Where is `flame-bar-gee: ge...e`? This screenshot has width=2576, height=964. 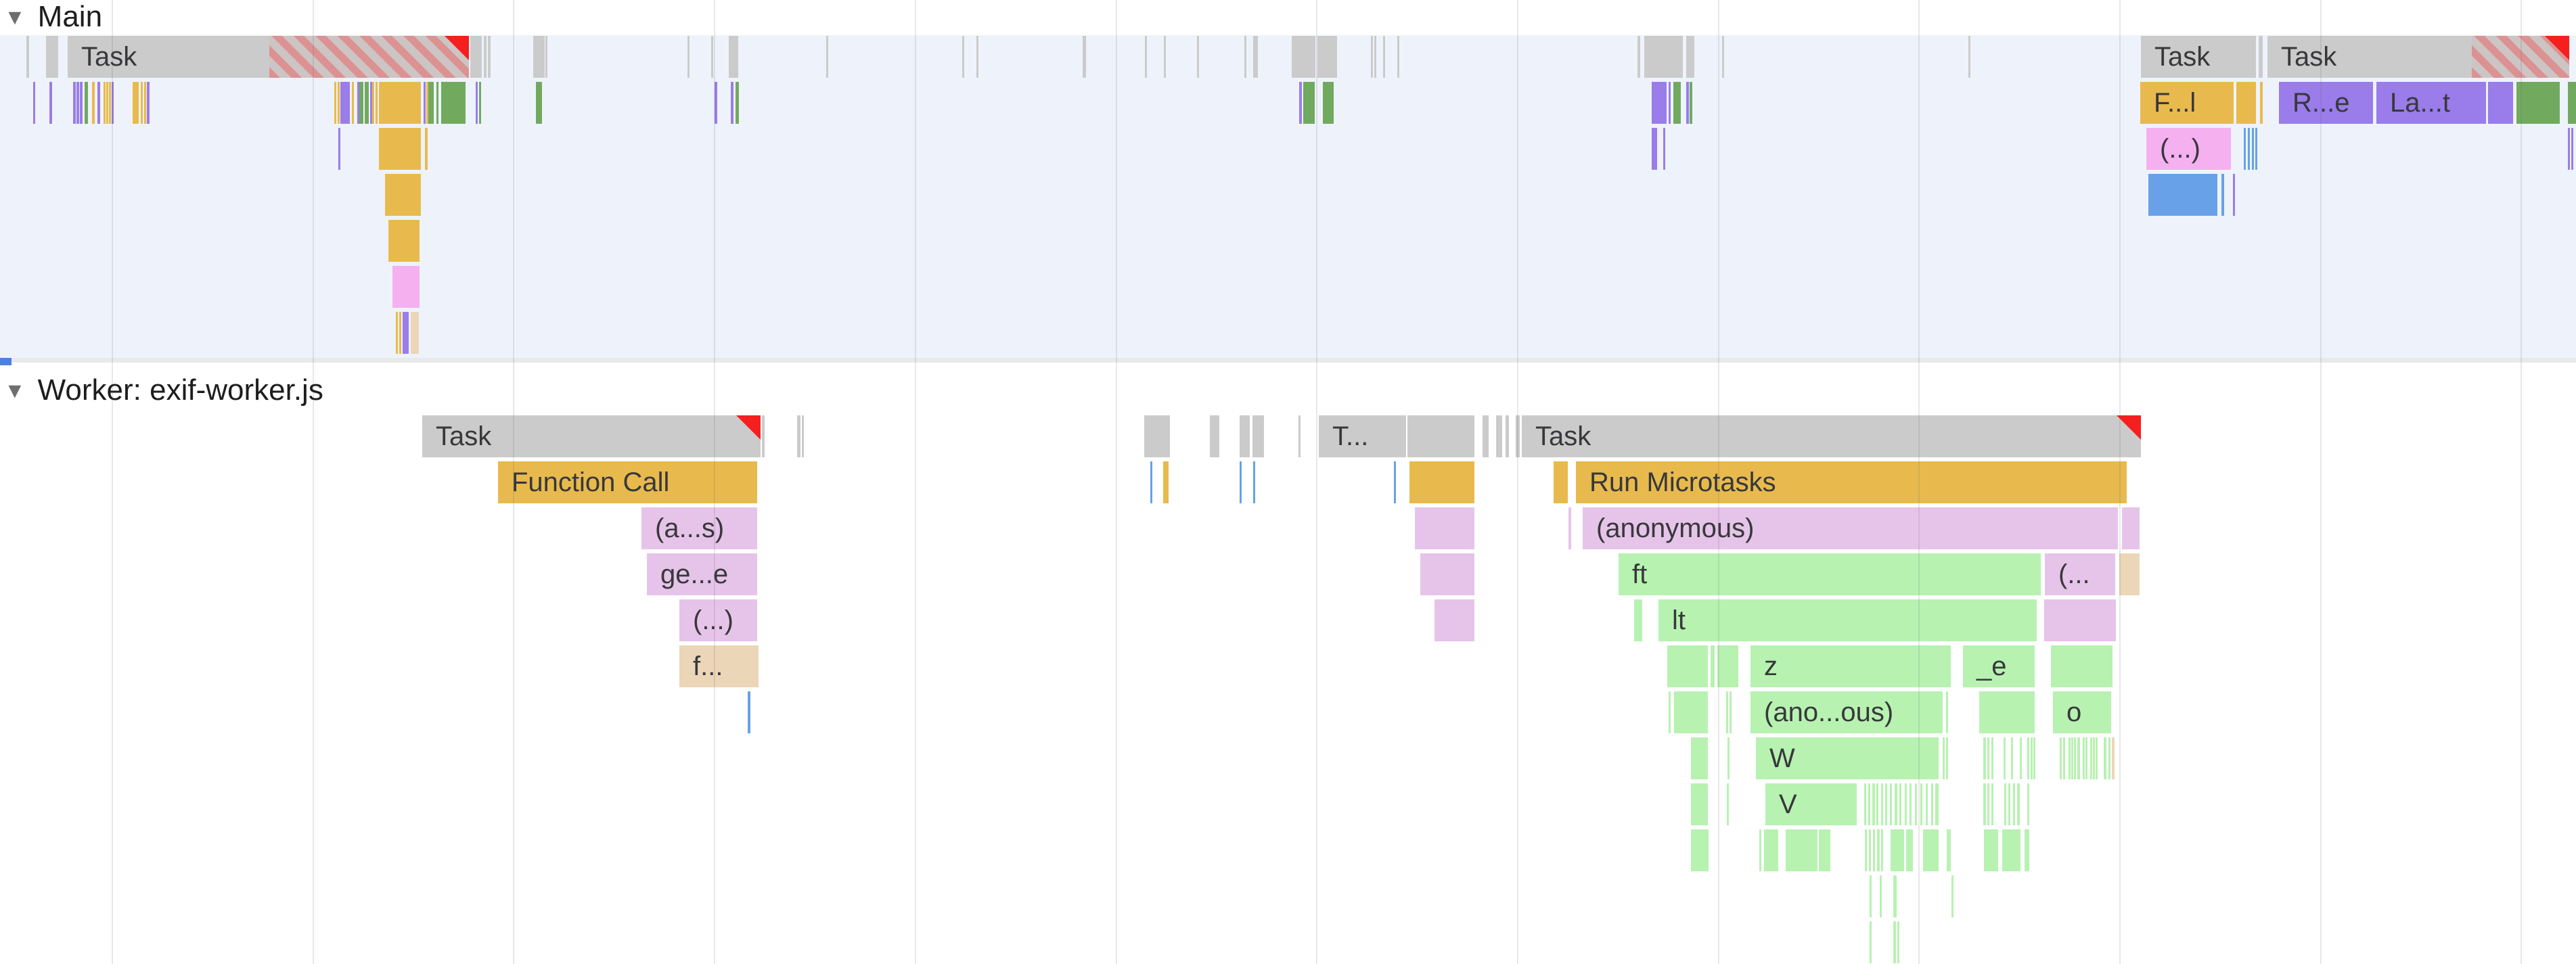 flame-bar-gee: ge...e is located at coordinates (702, 574).